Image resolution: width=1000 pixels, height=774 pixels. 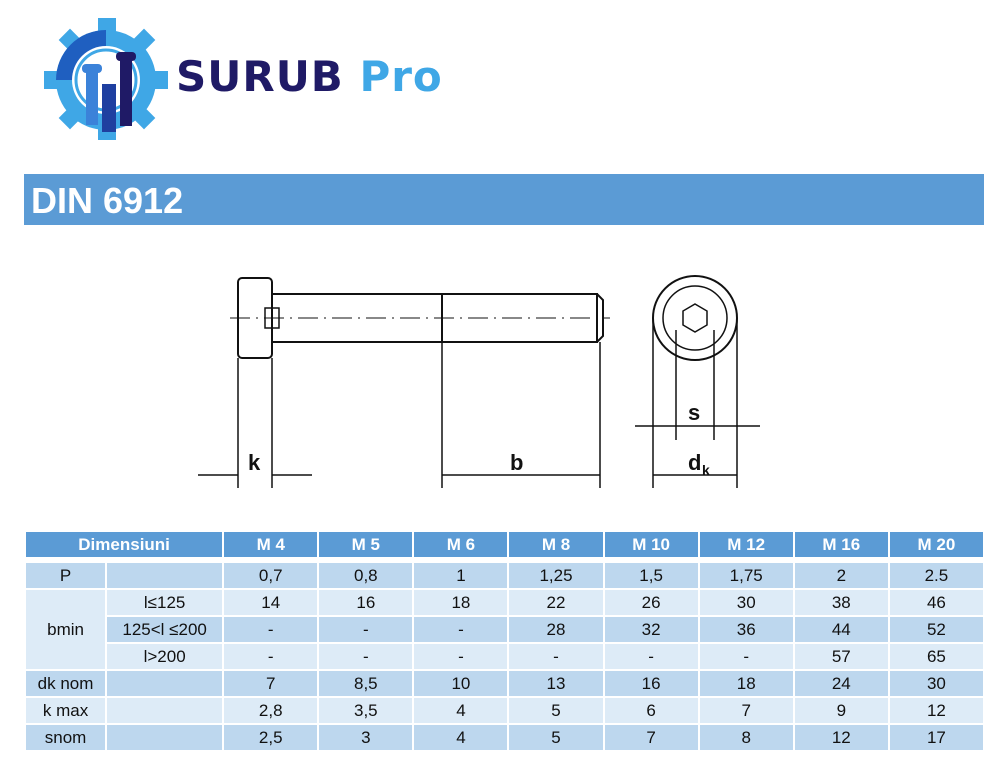 I want to click on header-size: M 8, so click(x=556, y=544).